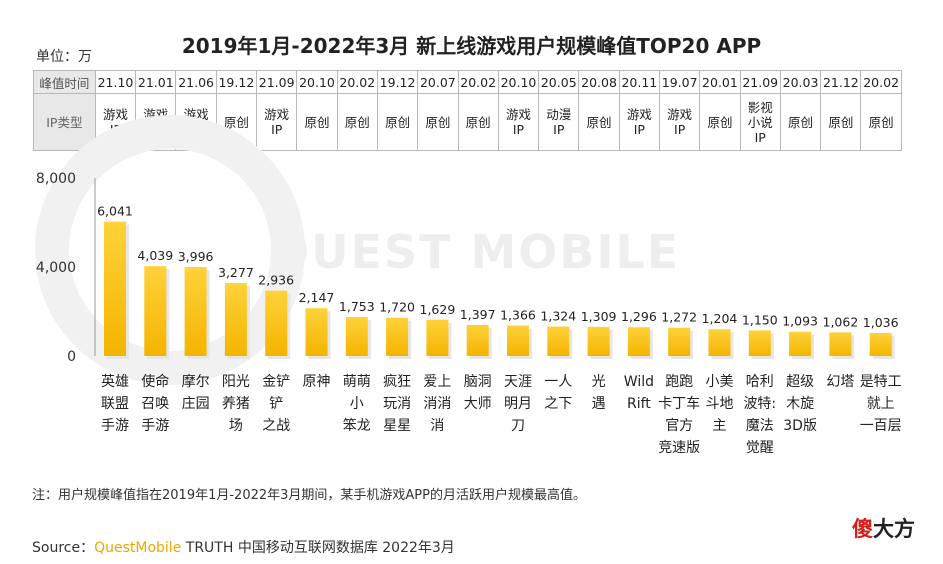 The image size is (943, 564). I want to click on x-category-label-line: 哈利, so click(760, 382).